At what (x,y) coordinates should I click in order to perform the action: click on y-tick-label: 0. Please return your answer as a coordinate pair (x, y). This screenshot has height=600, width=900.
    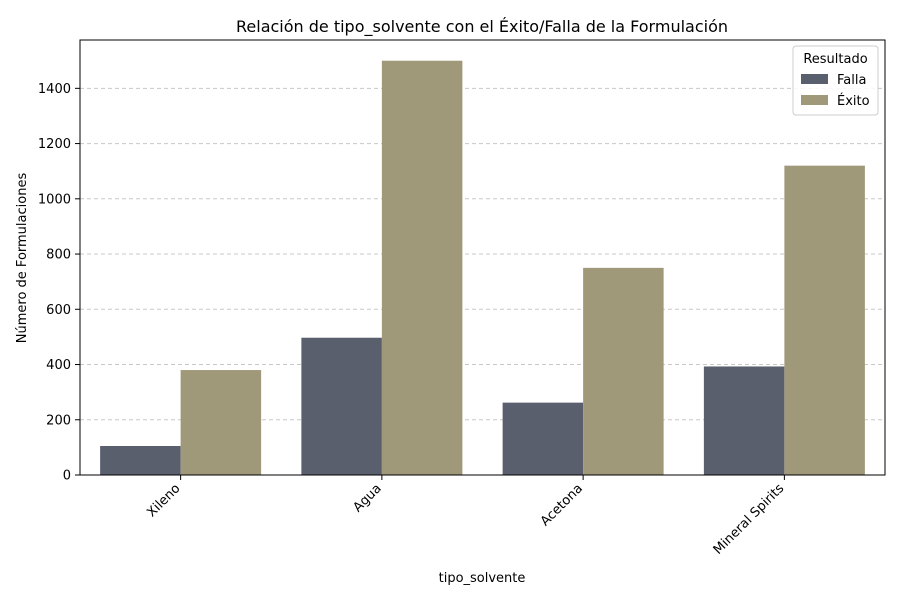
    Looking at the image, I should click on (67, 476).